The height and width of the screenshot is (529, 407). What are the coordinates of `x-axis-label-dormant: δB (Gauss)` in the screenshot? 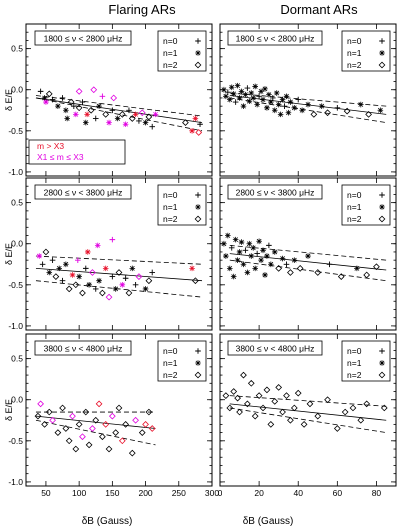 It's located at (268, 521).